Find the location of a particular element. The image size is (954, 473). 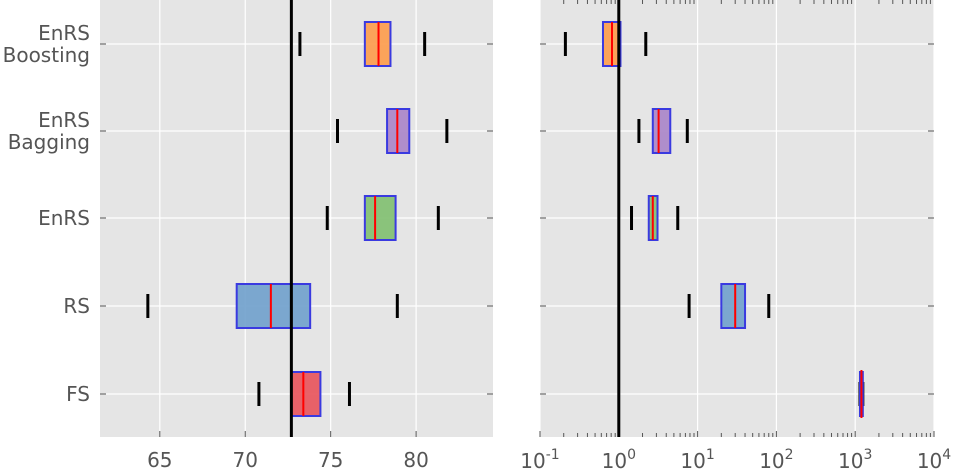

x-tick-label: 10¹ is located at coordinates (697, 460).